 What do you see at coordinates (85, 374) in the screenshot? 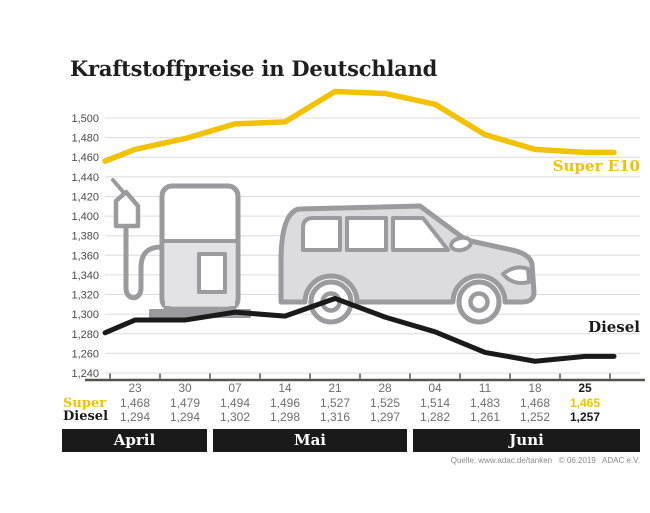
I see `y-axis-tick-label: 1,240` at bounding box center [85, 374].